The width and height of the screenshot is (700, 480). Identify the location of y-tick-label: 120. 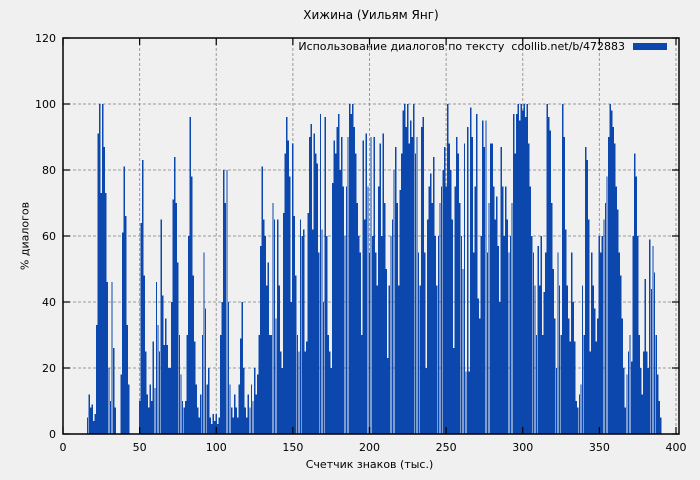
(45, 38).